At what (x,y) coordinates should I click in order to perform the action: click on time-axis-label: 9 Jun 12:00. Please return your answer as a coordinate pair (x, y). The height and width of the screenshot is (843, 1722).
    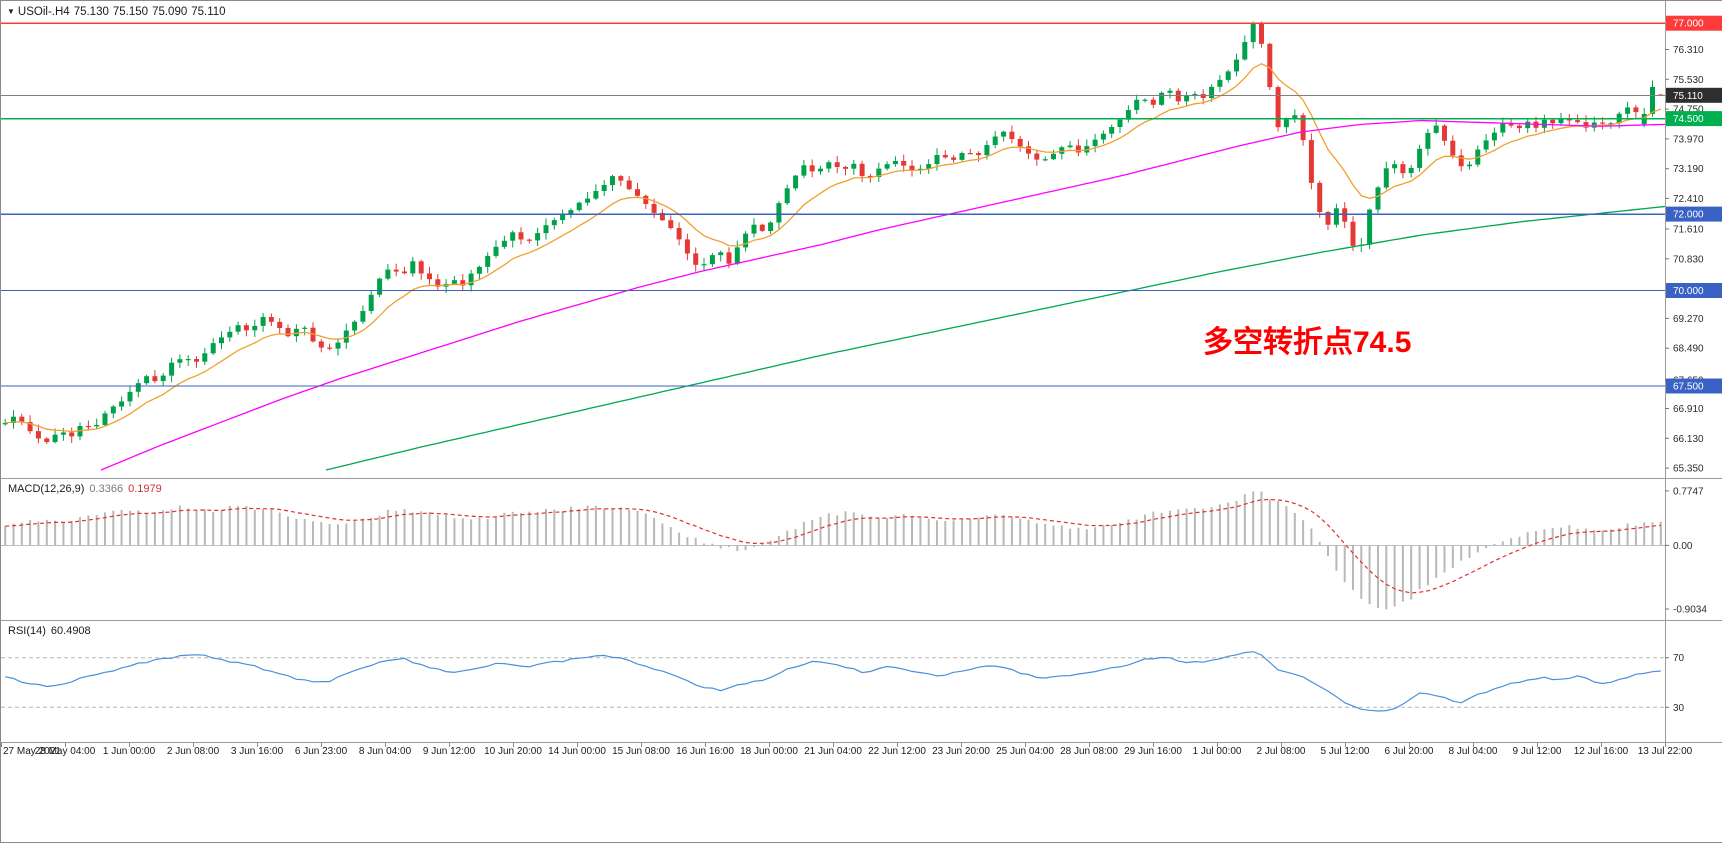
    Looking at the image, I should click on (449, 751).